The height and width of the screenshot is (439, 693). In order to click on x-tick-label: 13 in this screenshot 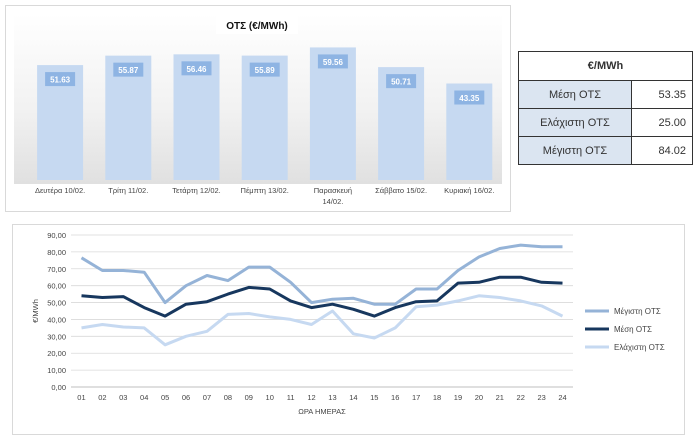, I will do `click(332, 397)`.